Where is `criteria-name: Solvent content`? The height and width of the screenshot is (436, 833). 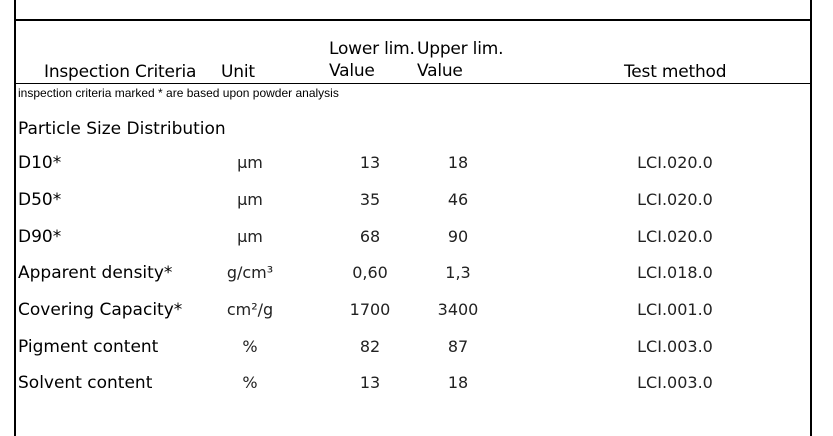 criteria-name: Solvent content is located at coordinates (85, 383).